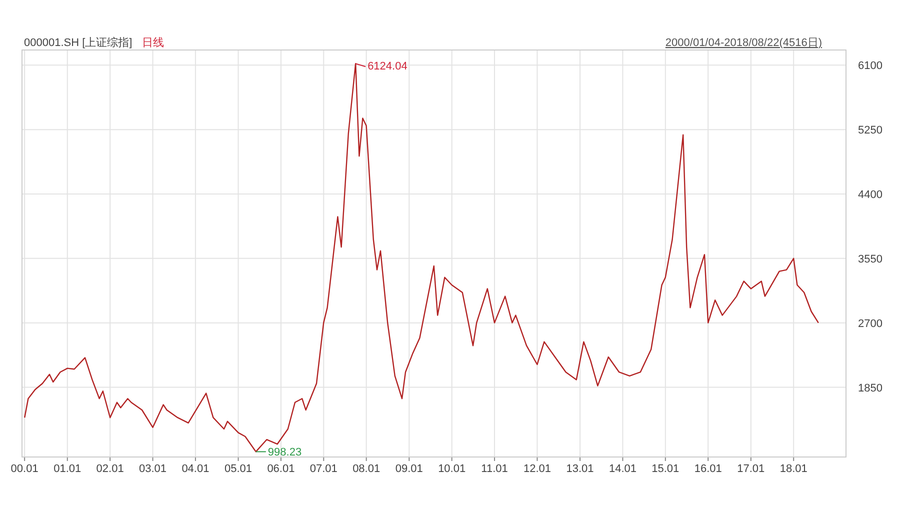 Image resolution: width=908 pixels, height=510 pixels. Describe the element at coordinates (708, 469) in the screenshot. I see `x-tick-label: 16.01` at that location.